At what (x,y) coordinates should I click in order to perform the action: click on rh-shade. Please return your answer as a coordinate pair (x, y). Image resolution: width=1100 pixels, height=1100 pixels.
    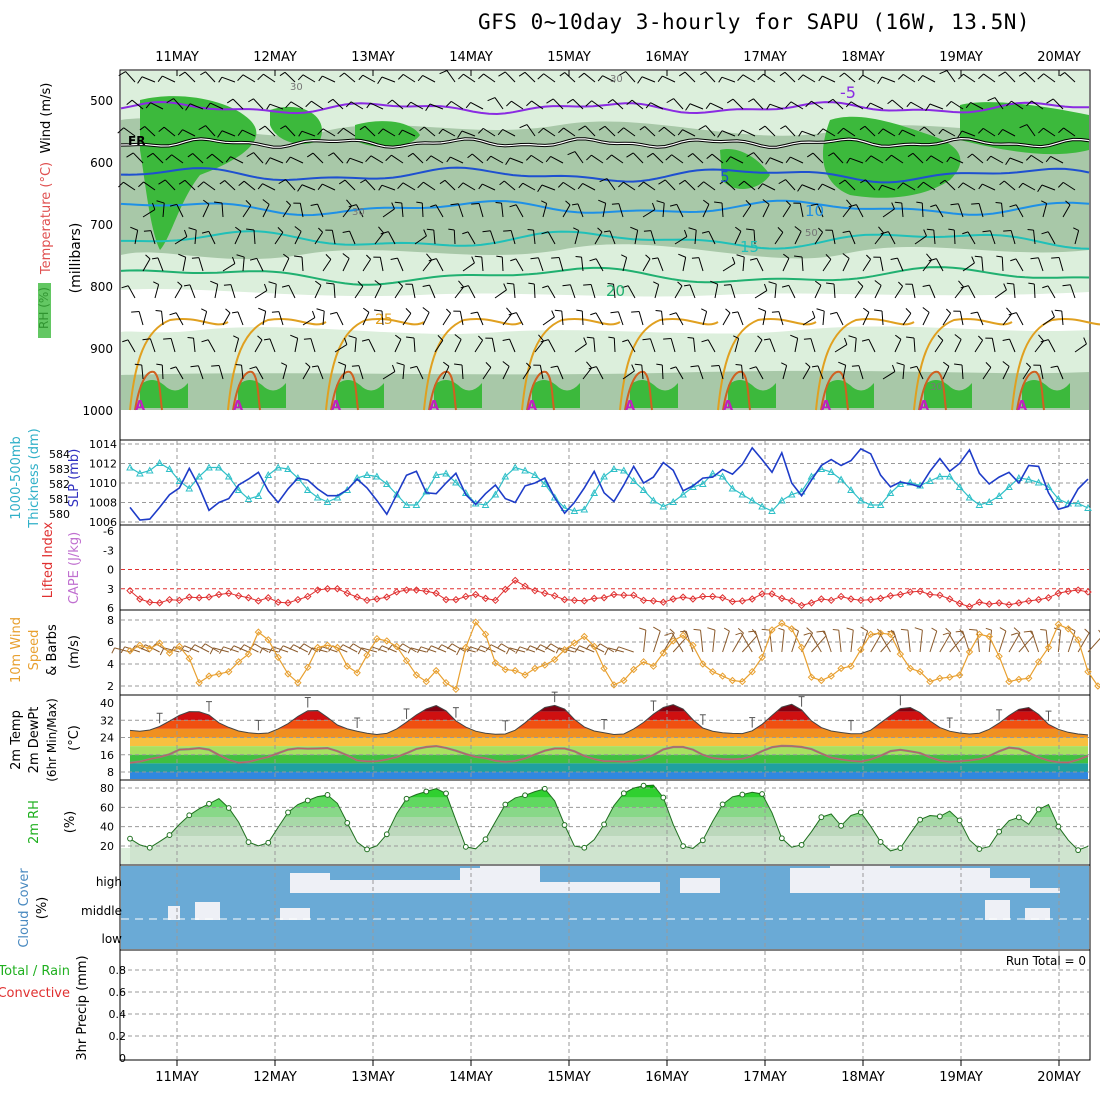
    Looking at the image, I should click on (556, 394).